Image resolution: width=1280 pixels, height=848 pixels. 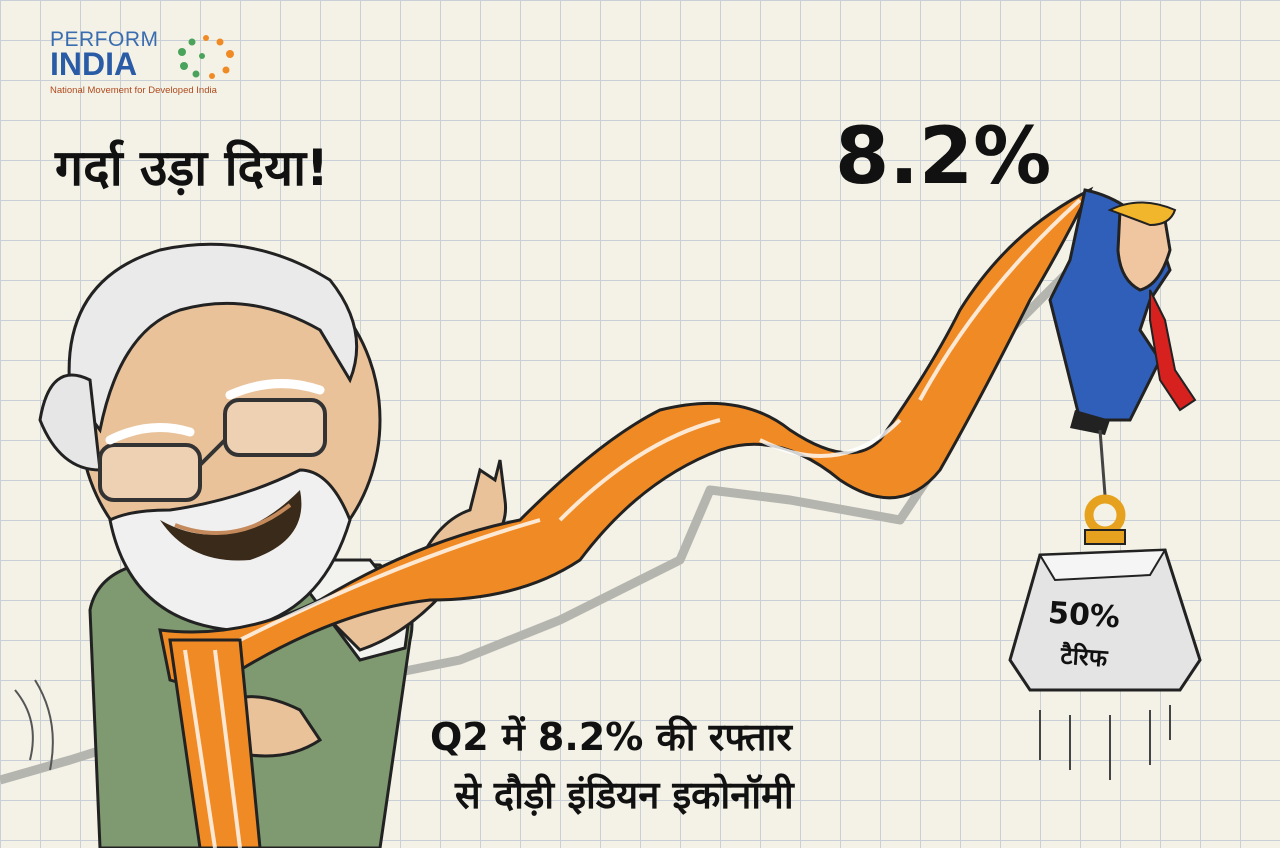 I want to click on growth-figure: 8.2%, so click(x=943, y=157).